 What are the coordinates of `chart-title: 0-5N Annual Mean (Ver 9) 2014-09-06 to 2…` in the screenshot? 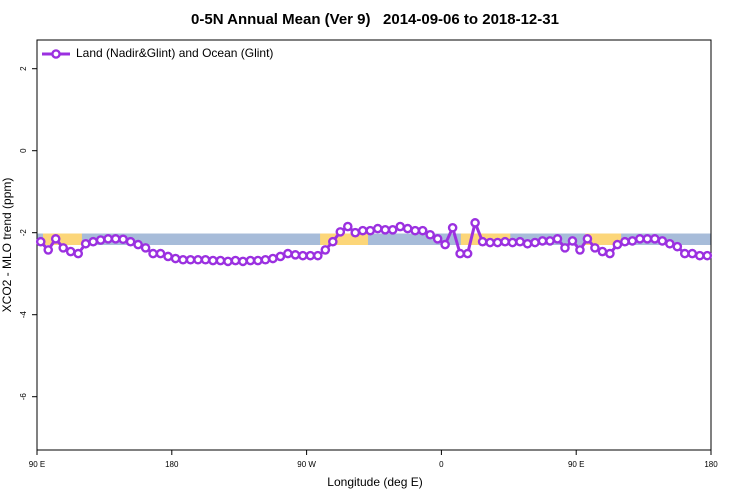 It's located at (375, 19).